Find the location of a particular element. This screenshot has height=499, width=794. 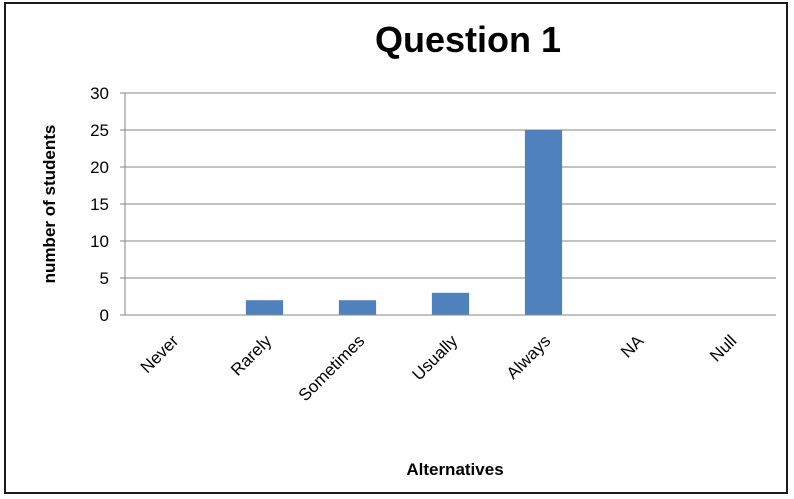

x-tick-label: Null is located at coordinates (723, 348).